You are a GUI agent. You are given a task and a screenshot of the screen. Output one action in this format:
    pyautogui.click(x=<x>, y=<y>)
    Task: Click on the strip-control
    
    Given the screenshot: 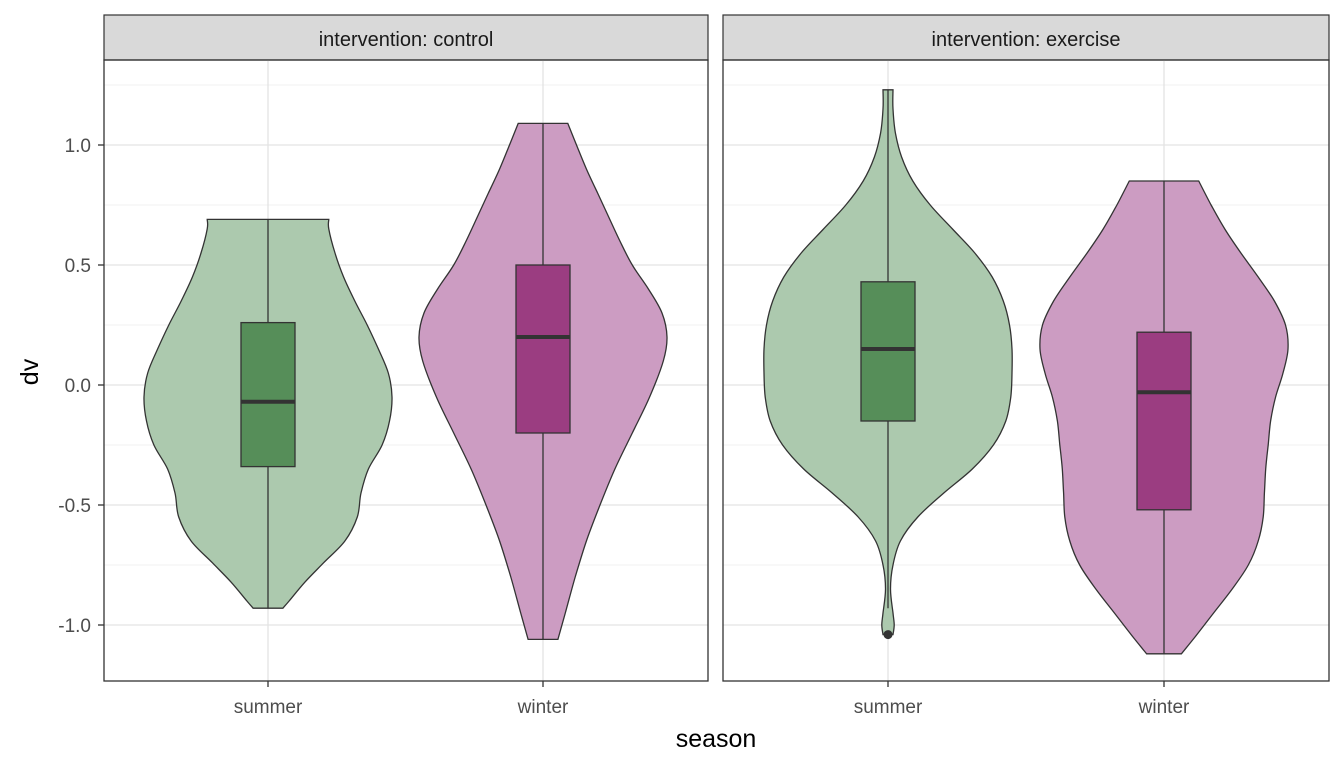 What is the action you would take?
    pyautogui.click(x=406, y=37)
    